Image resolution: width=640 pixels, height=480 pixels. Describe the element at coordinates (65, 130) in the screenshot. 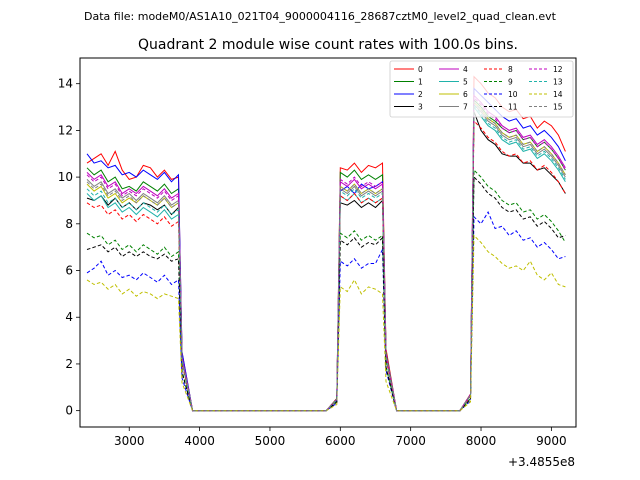

I see `y-tick-label: 12` at that location.